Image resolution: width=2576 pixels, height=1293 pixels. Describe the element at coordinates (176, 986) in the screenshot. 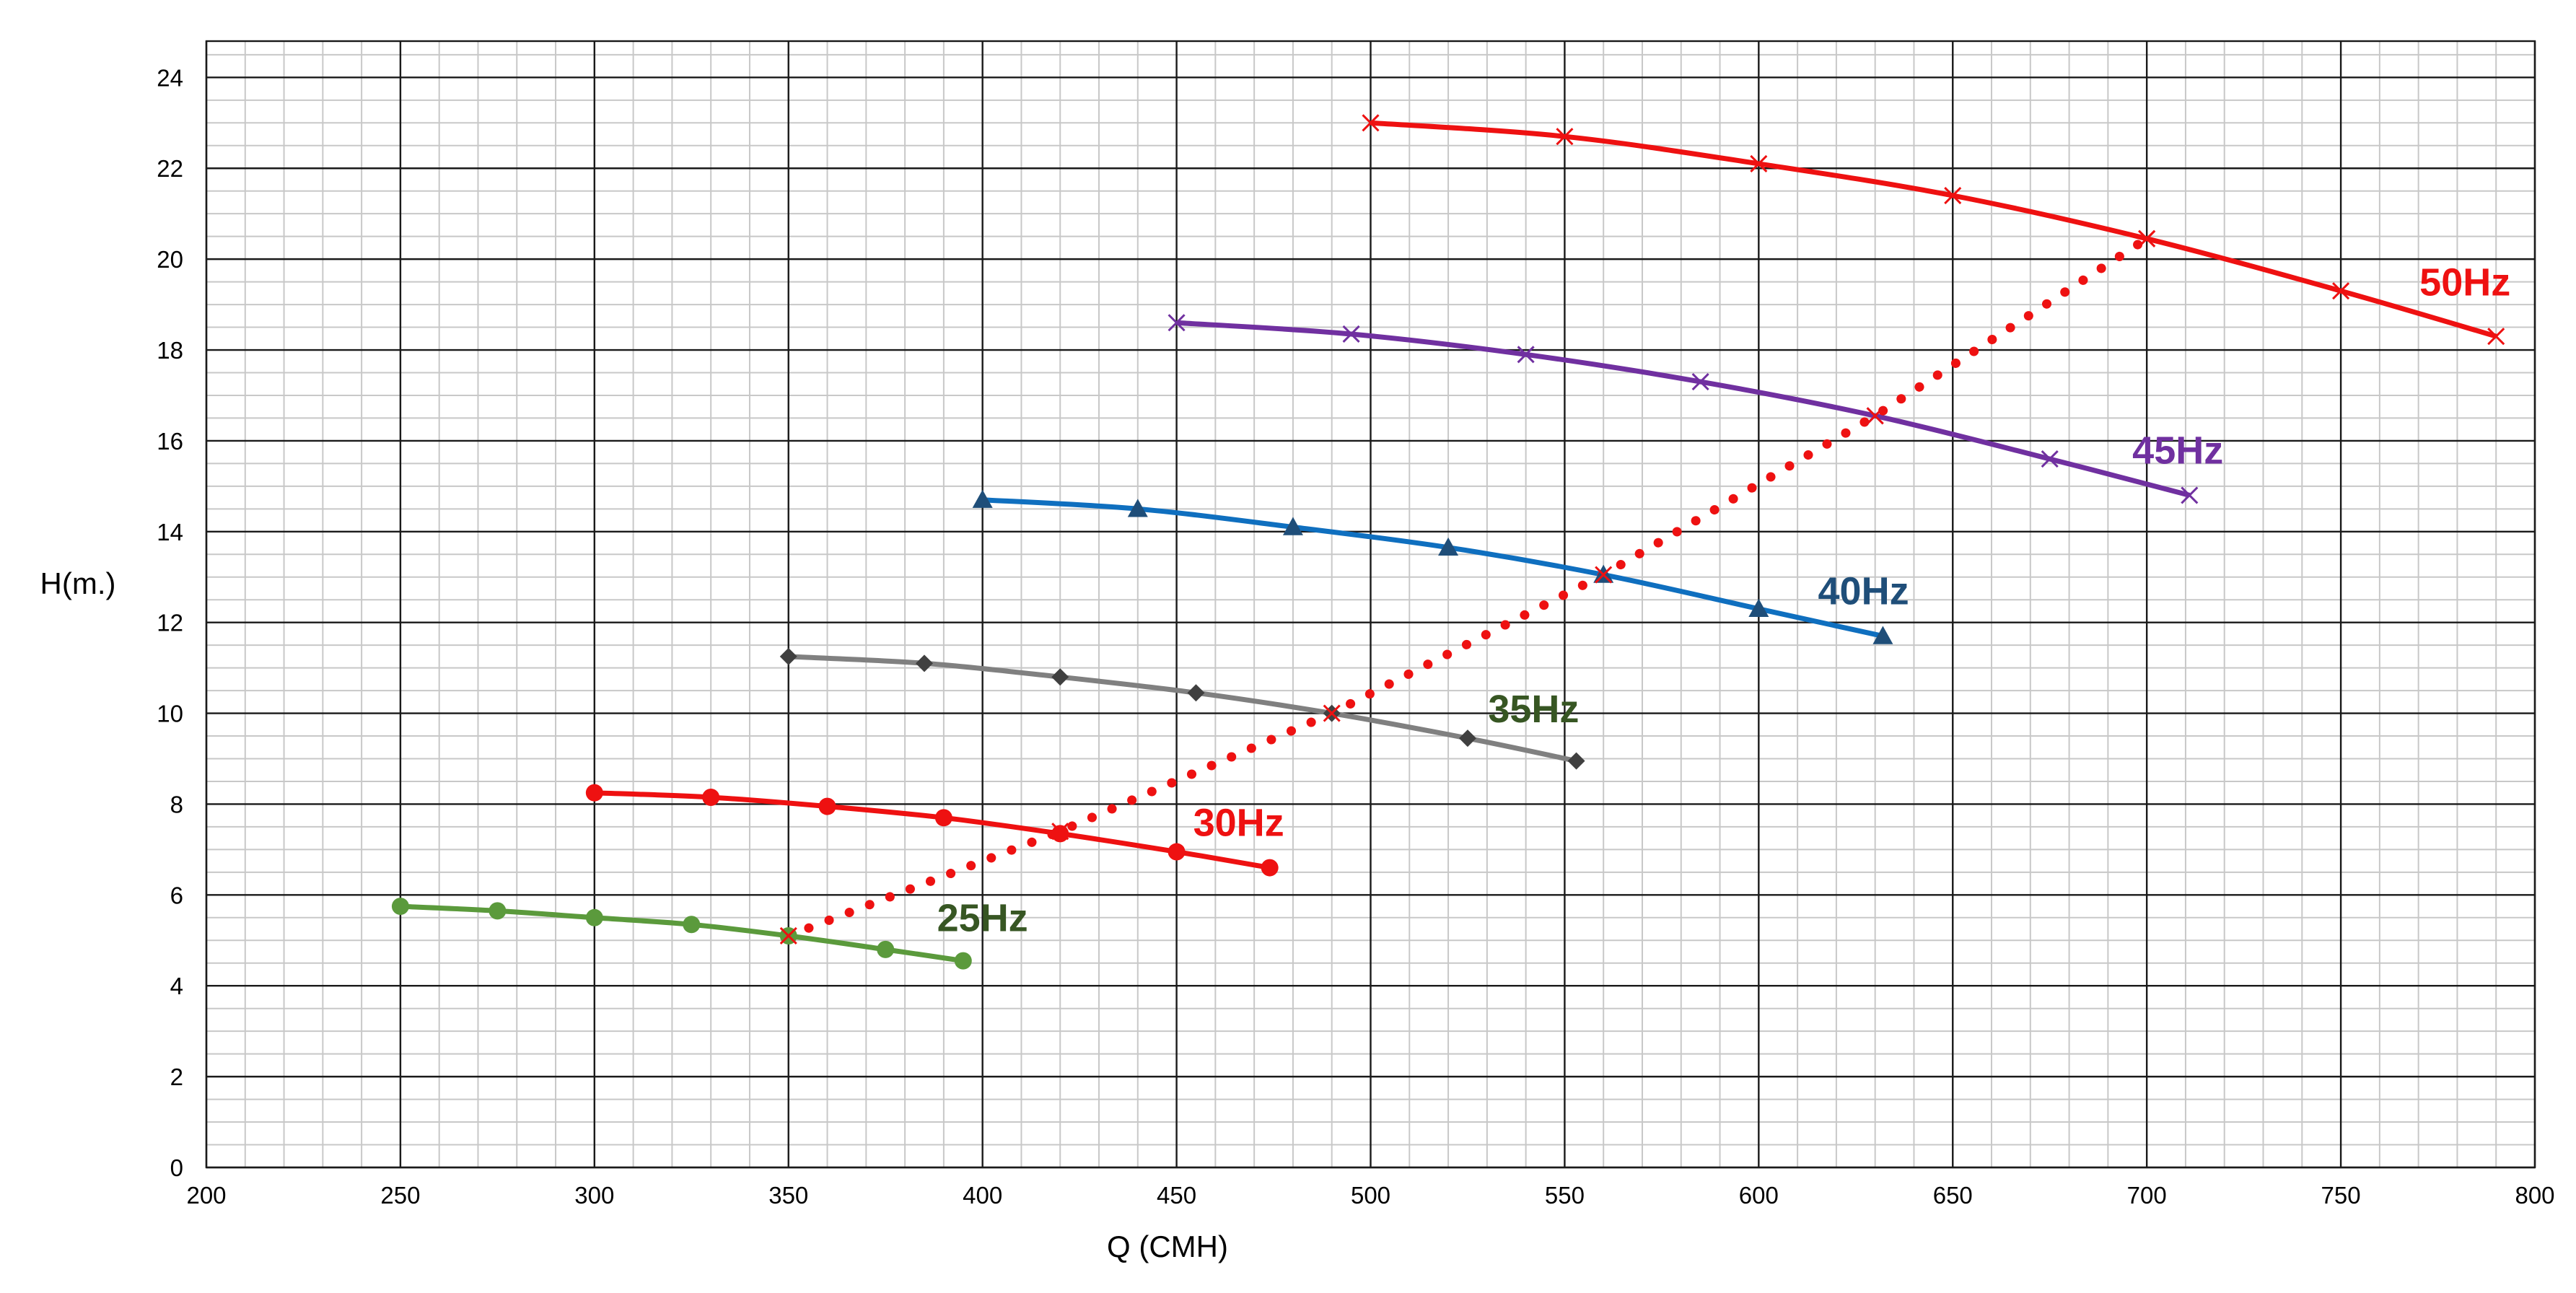

I see `y-tick-label: 4` at that location.